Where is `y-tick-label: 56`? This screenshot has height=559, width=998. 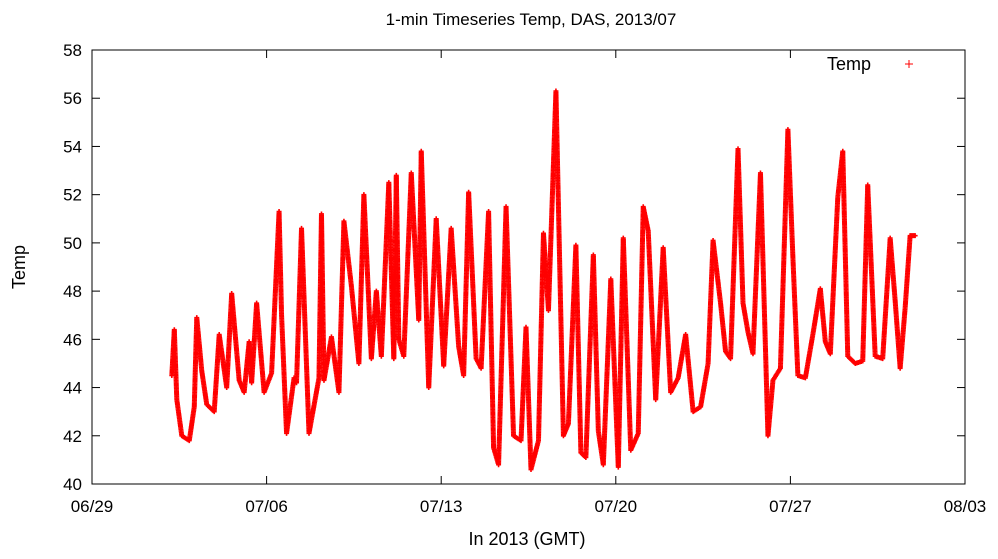
y-tick-label: 56 is located at coordinates (72, 98).